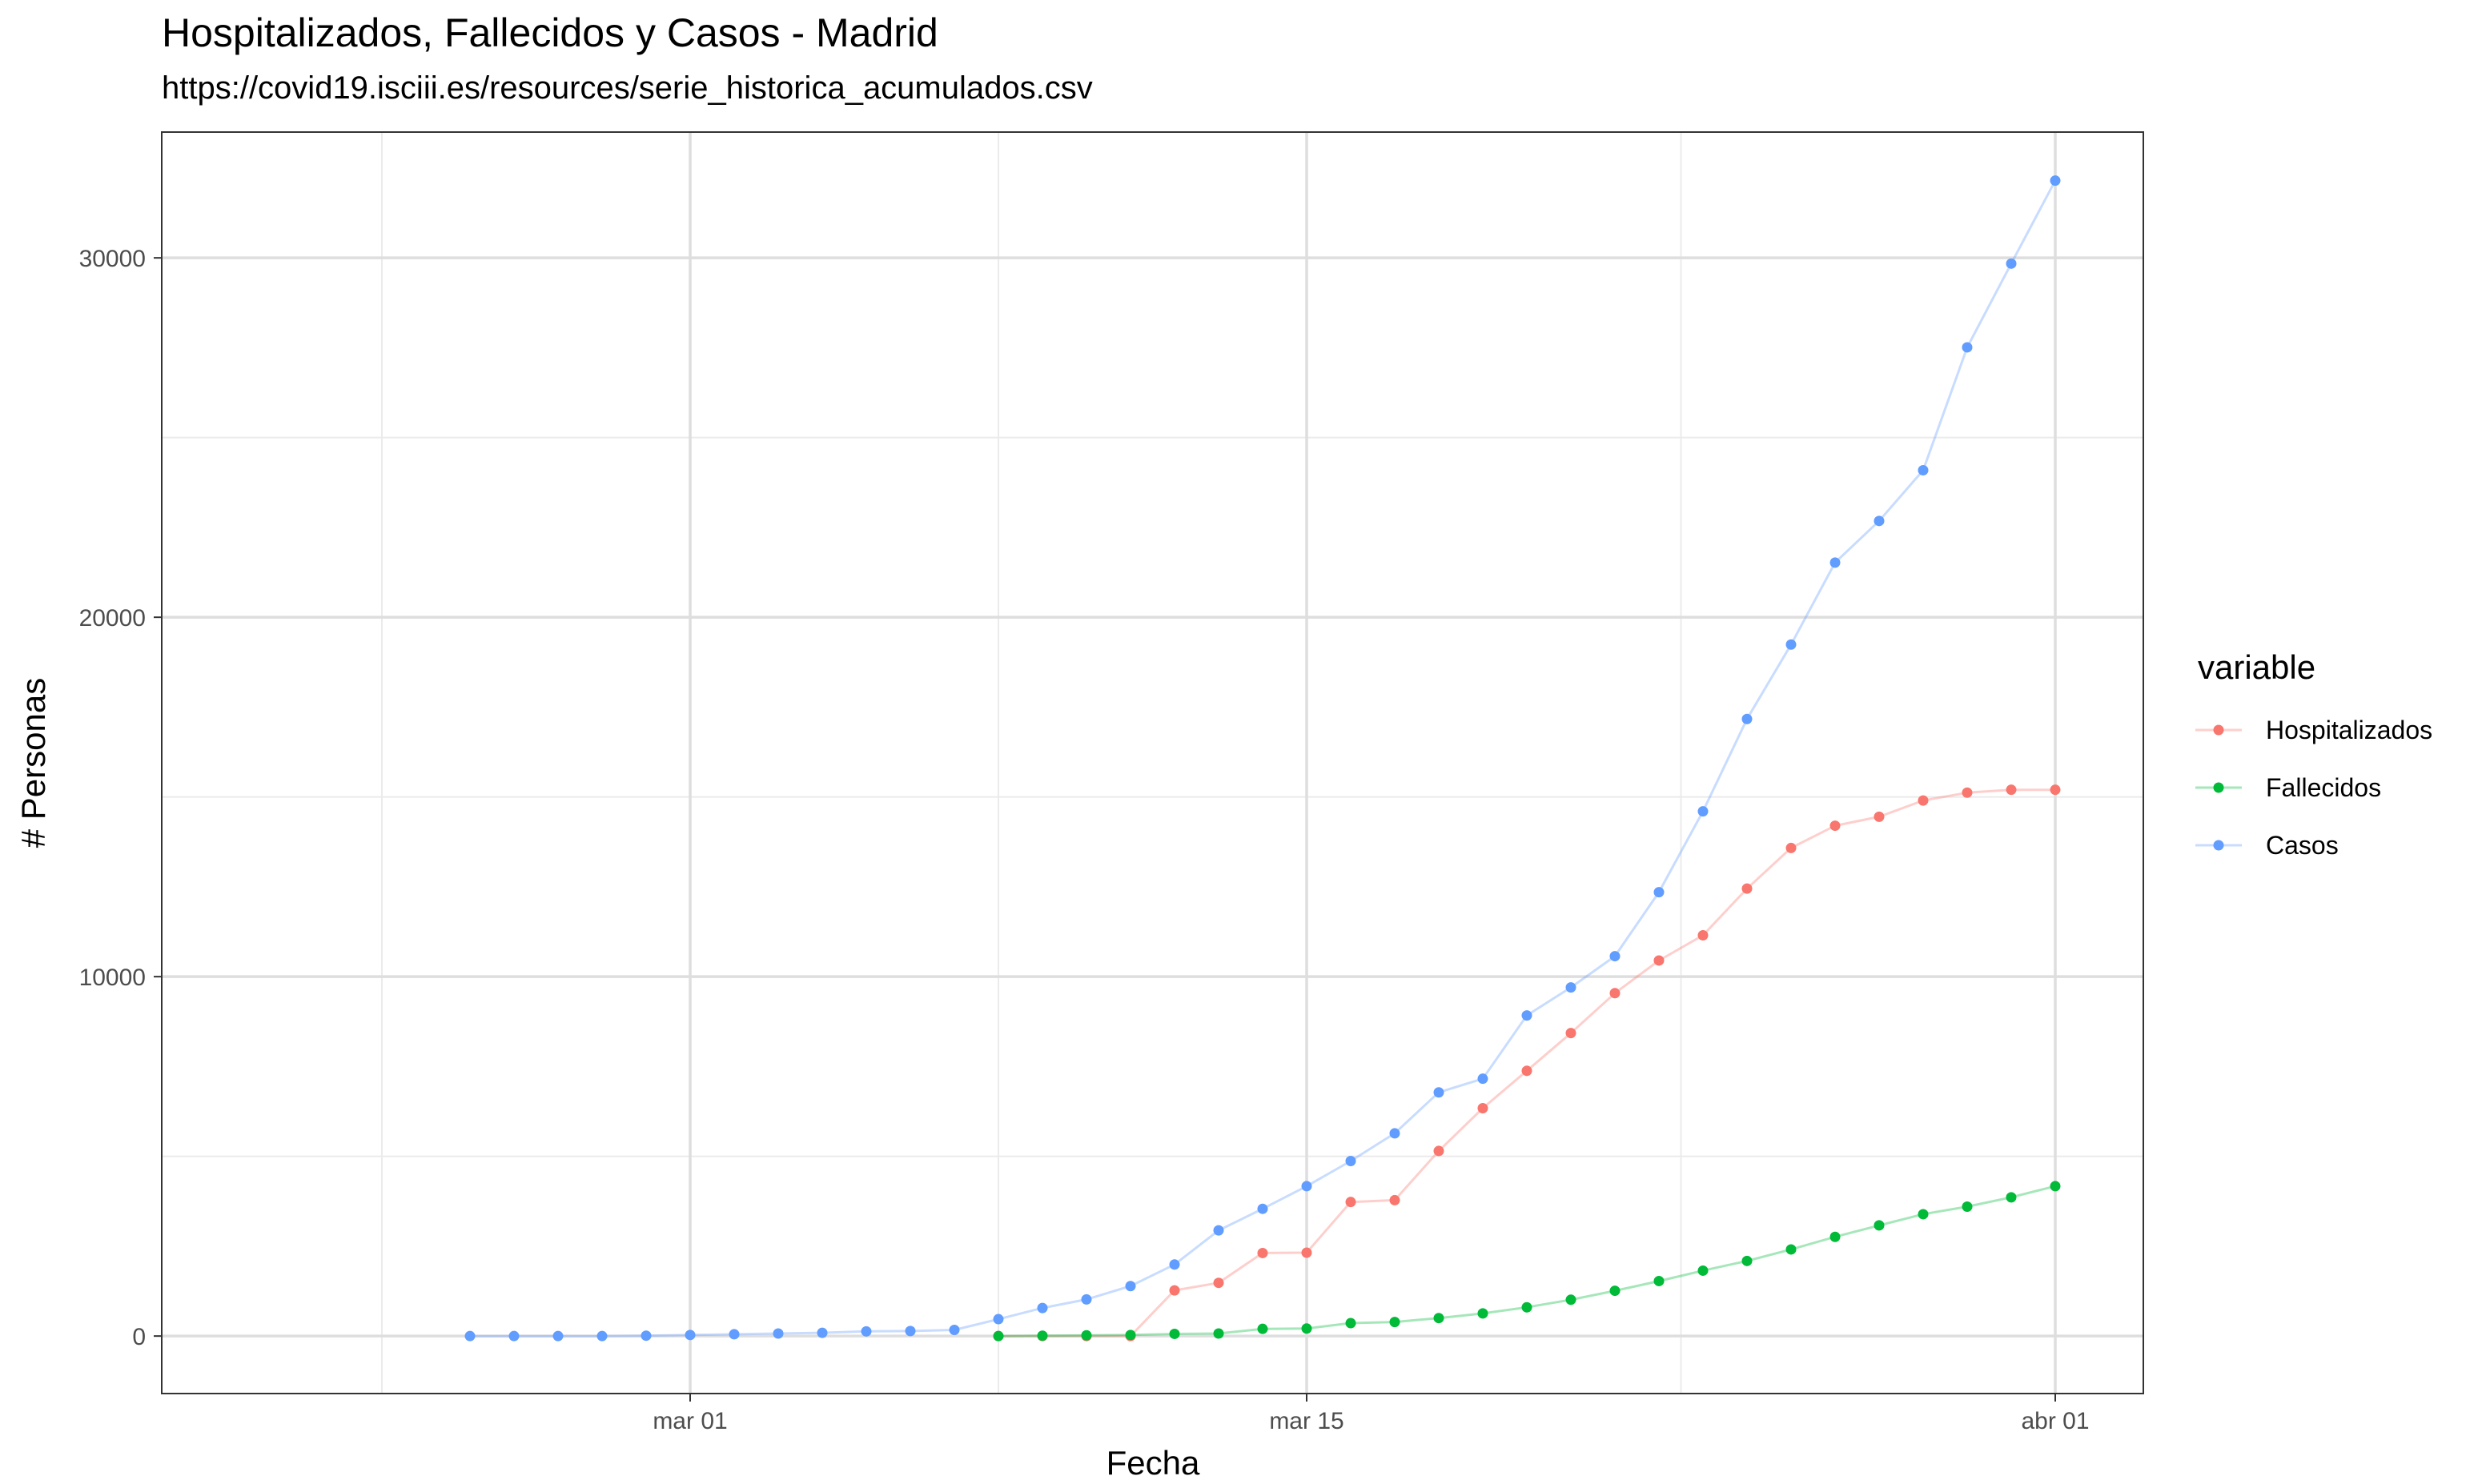 The width and height of the screenshot is (2478, 1484). I want to click on legend-label: Fallecidos, so click(2323, 787).